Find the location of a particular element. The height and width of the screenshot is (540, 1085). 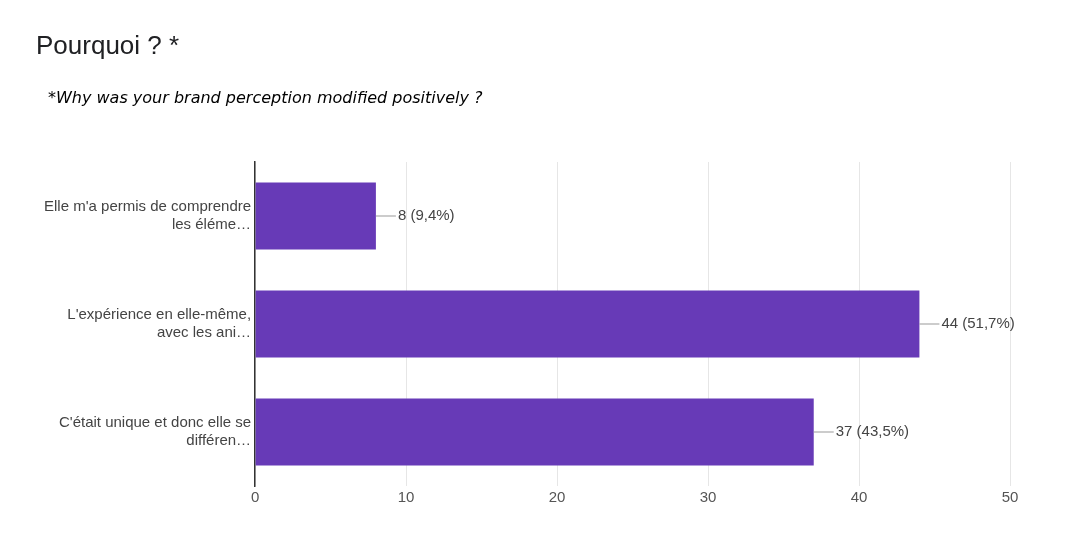

x-tick-label: 50 is located at coordinates (1010, 497).